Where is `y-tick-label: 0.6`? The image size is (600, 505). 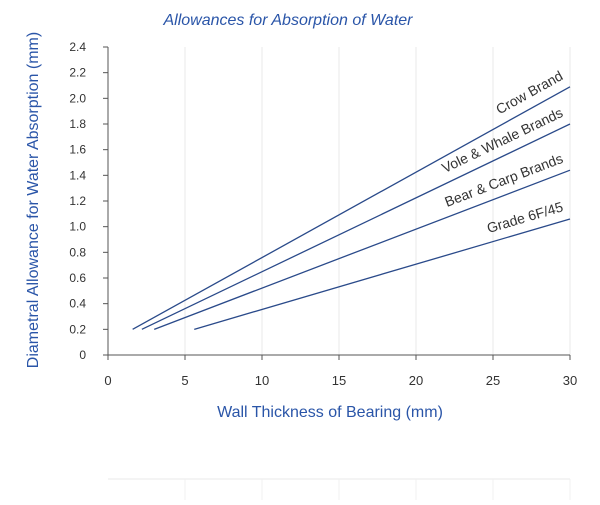 y-tick-label: 0.6 is located at coordinates (77, 278).